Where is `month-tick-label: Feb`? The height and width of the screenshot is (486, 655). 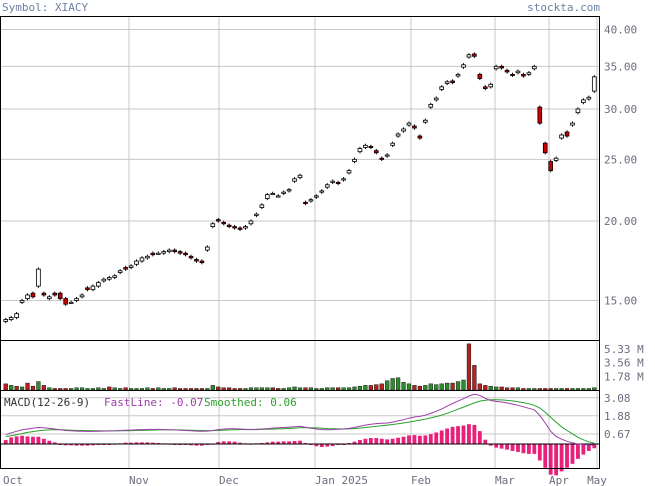 month-tick-label: Feb is located at coordinates (421, 480).